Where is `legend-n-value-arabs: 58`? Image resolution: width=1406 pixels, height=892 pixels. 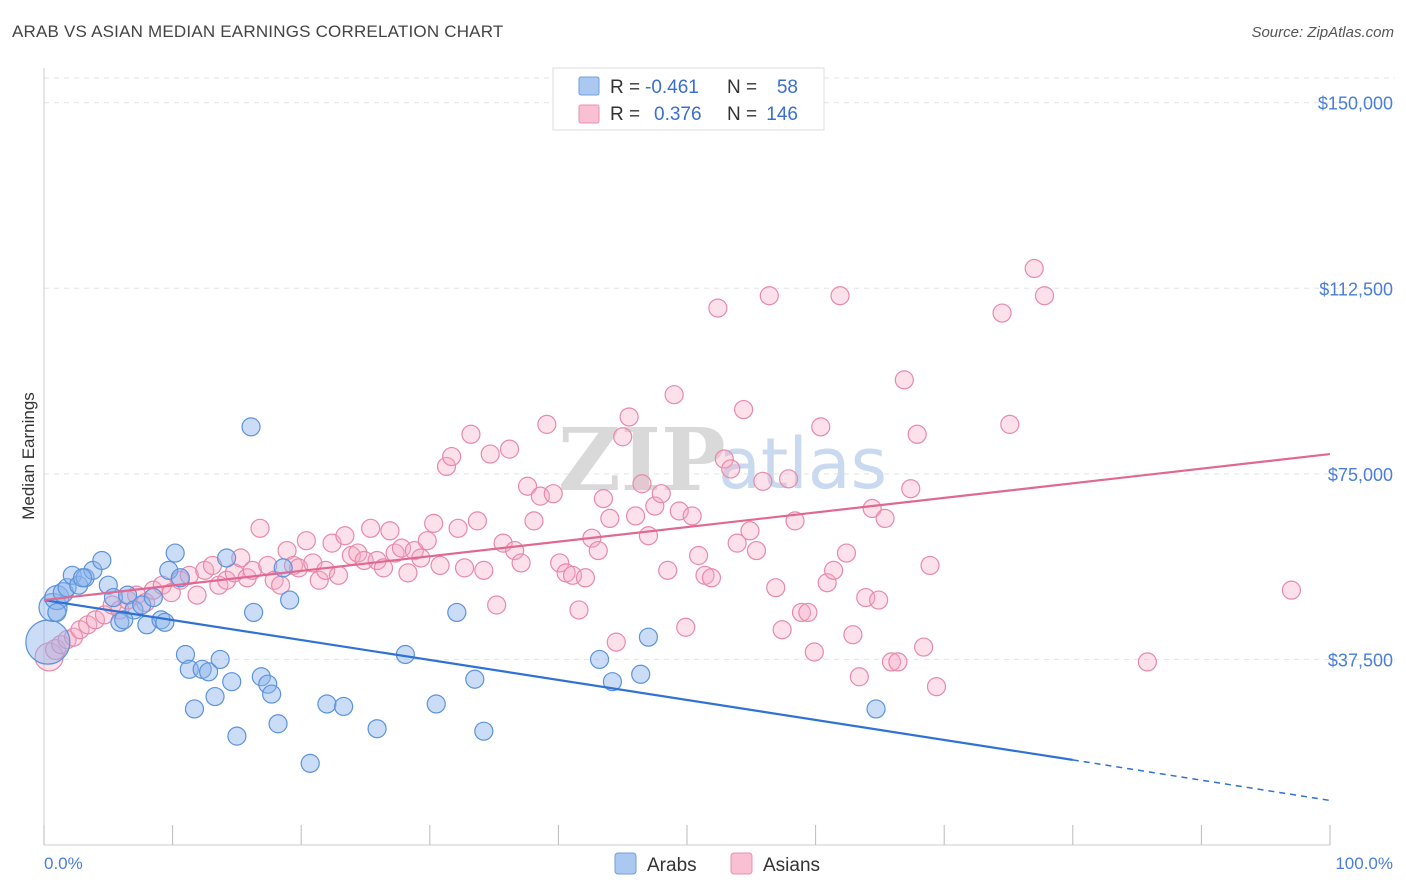 legend-n-value-arabs: 58 is located at coordinates (787, 87).